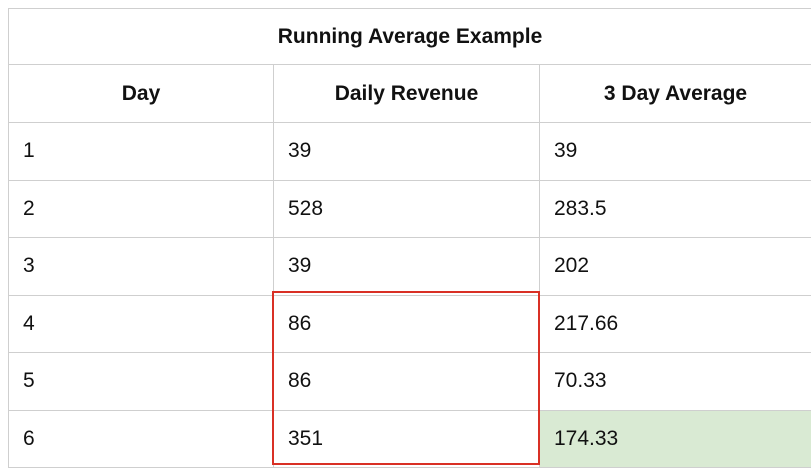 The height and width of the screenshot is (475, 811). Describe the element at coordinates (674, 438) in the screenshot. I see `cell-3-day-average-highlighted: 174.33` at that location.